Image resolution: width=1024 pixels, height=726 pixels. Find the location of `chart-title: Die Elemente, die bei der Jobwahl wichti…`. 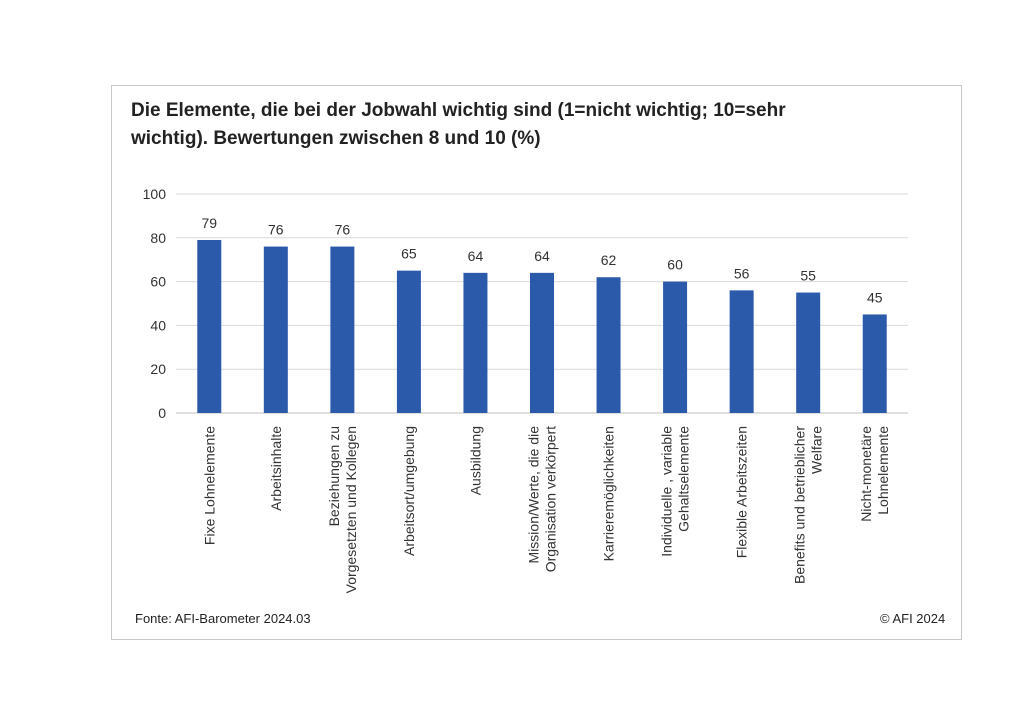

chart-title: Die Elemente, die bei der Jobwahl wichti… is located at coordinates (481, 125).